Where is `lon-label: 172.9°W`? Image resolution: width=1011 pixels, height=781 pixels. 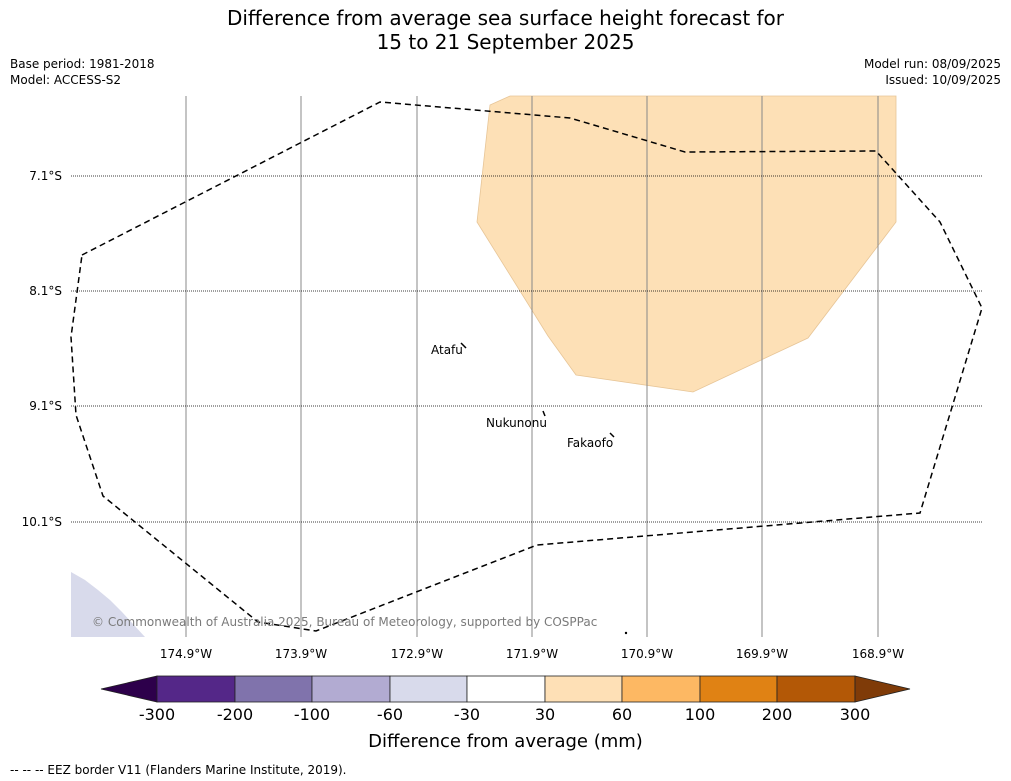
lon-label: 172.9°W is located at coordinates (417, 654).